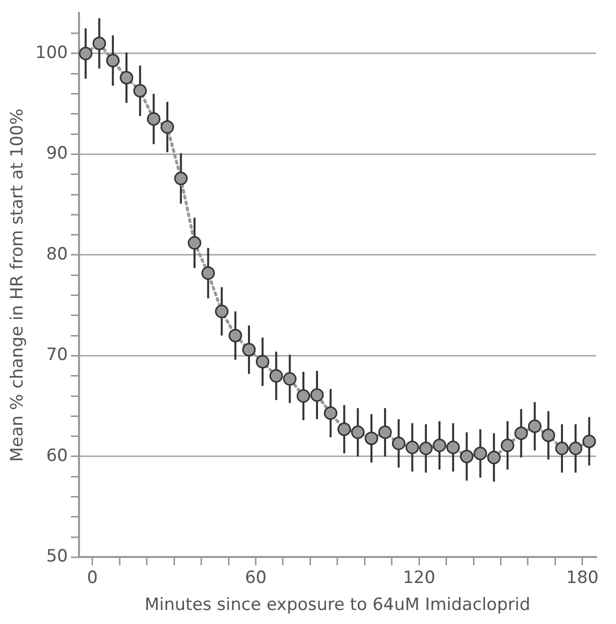 The image size is (616, 624). I want to click on y-tick-label: 70, so click(57, 355).